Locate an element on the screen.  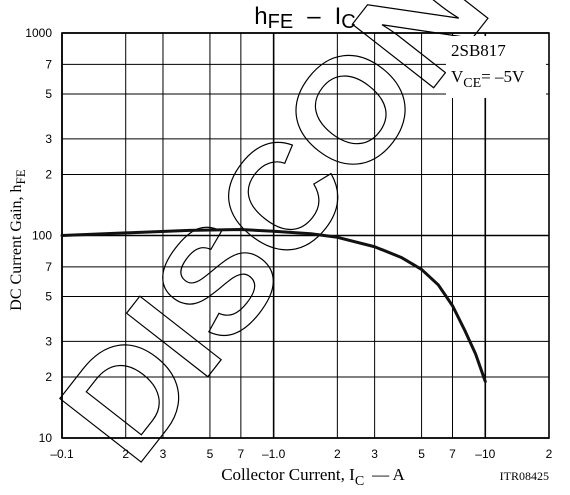
y-tick-label-9: 7 is located at coordinates (48, 64).